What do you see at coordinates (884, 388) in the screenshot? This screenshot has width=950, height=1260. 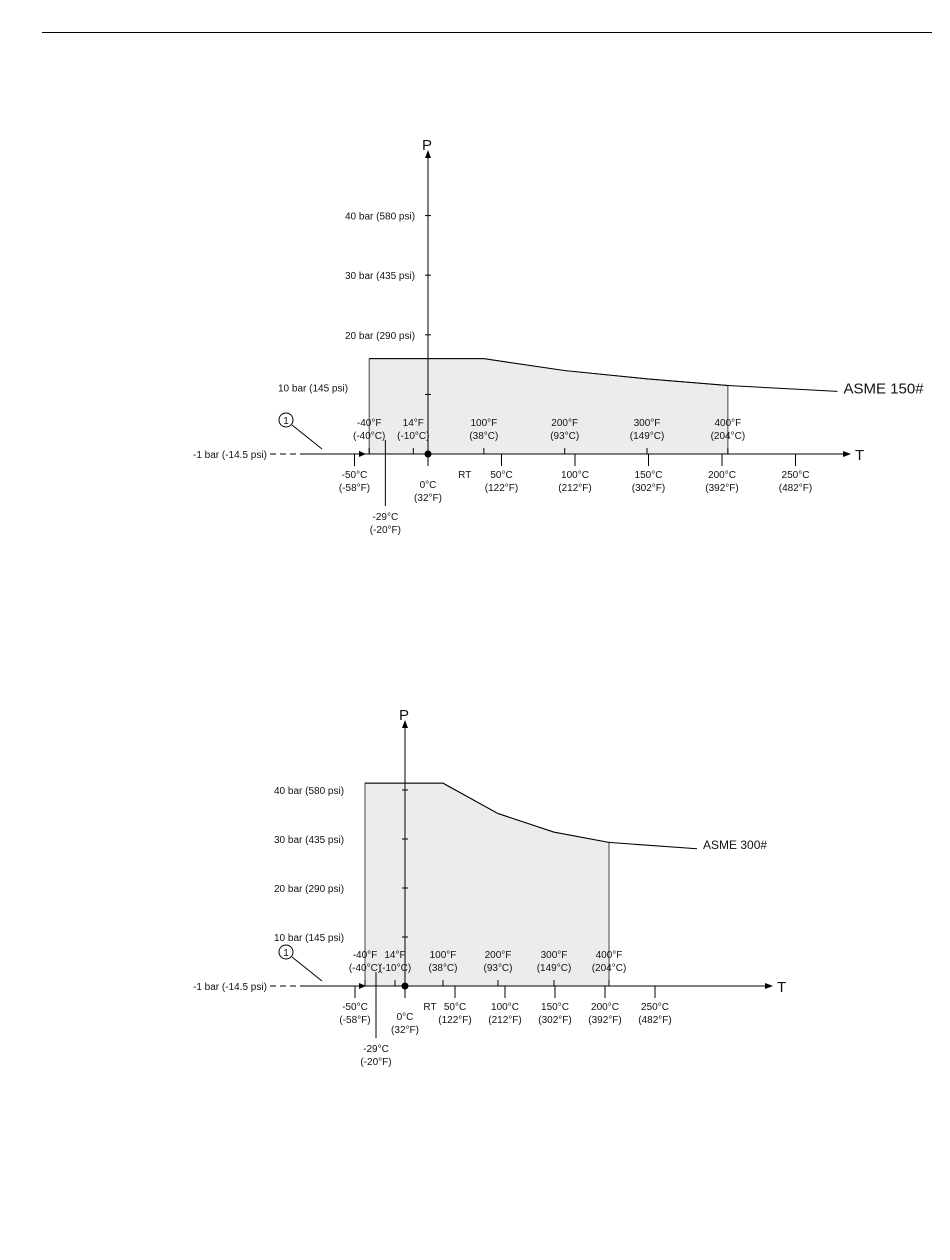 I see `series-label: ASME 150#` at bounding box center [884, 388].